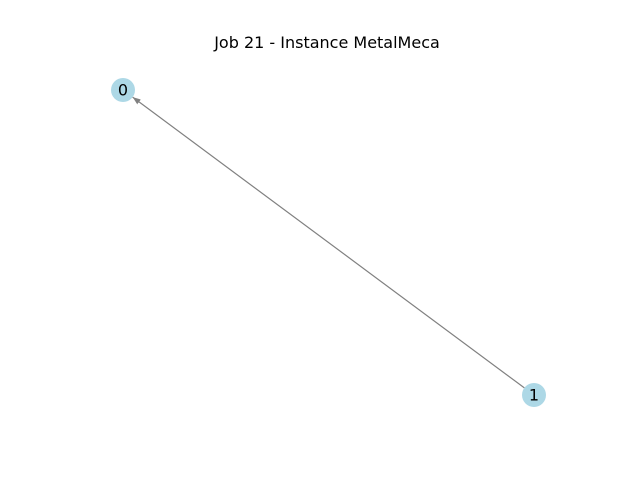  I want to click on node-label: 1, so click(534, 395).